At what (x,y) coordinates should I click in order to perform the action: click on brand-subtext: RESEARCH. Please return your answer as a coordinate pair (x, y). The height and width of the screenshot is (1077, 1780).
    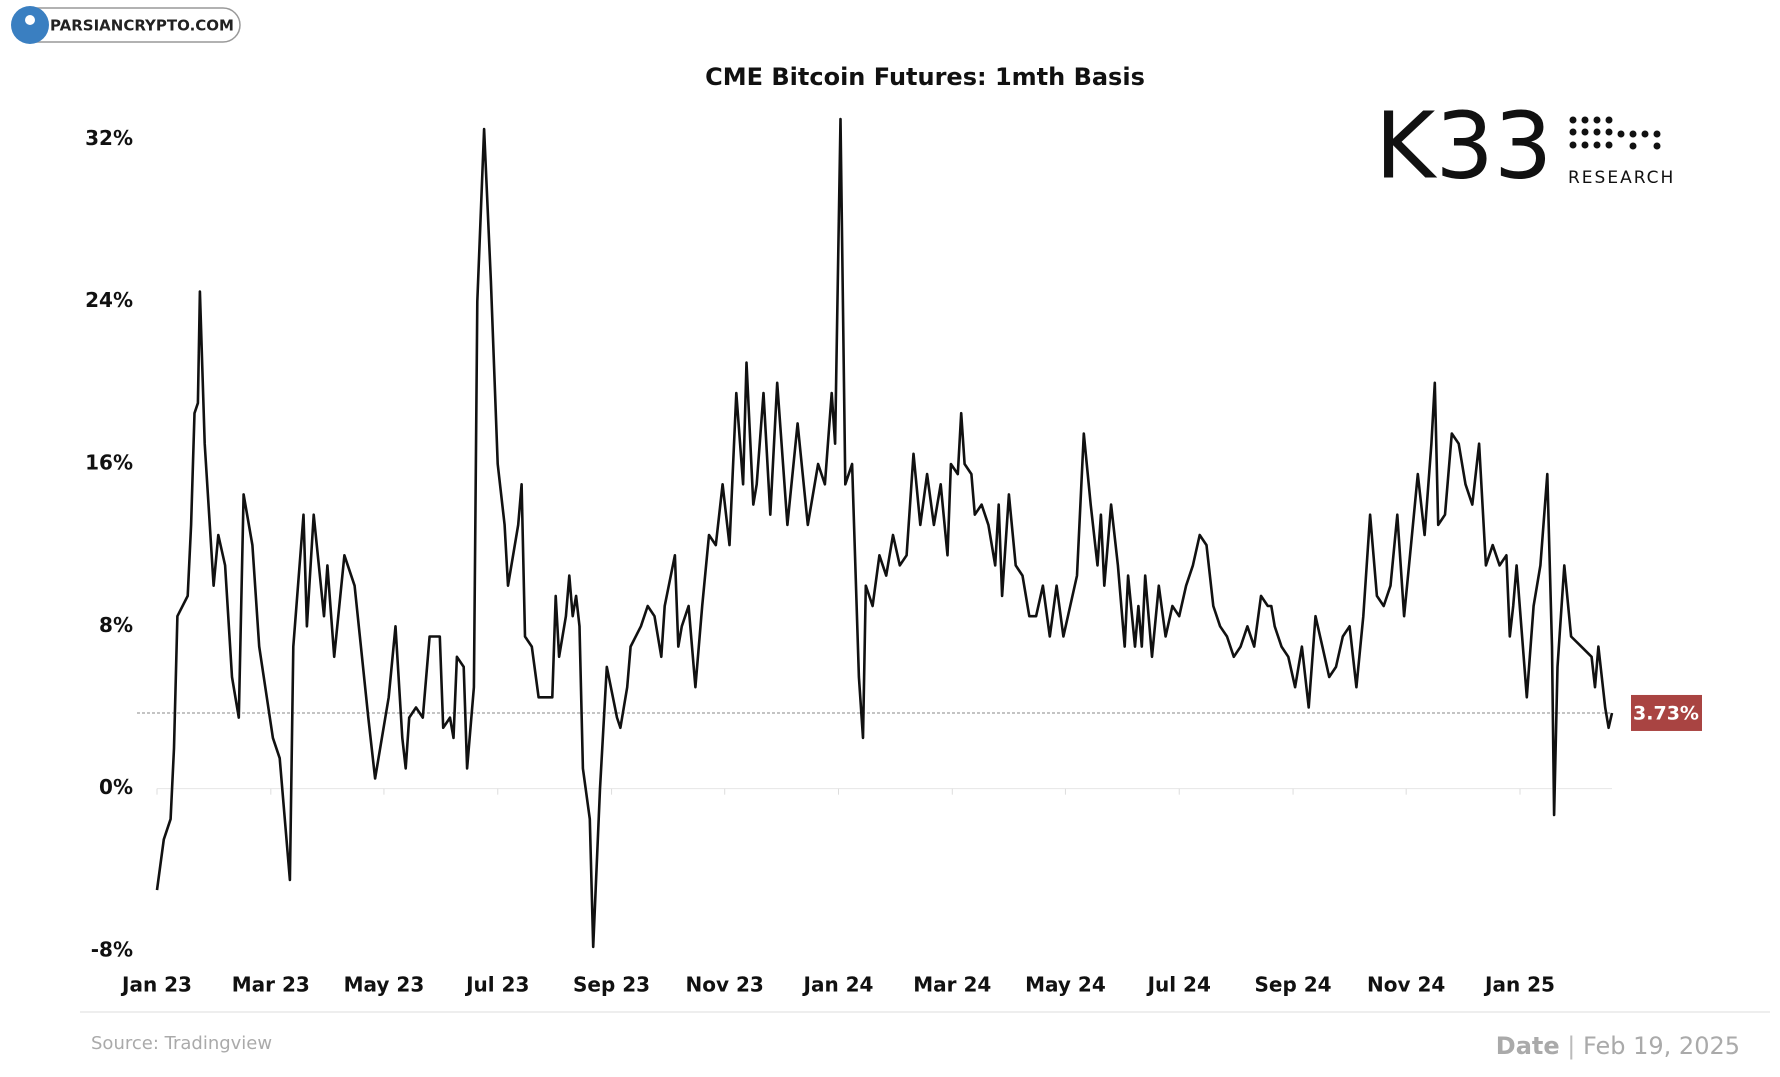
    Looking at the image, I should click on (1621, 178).